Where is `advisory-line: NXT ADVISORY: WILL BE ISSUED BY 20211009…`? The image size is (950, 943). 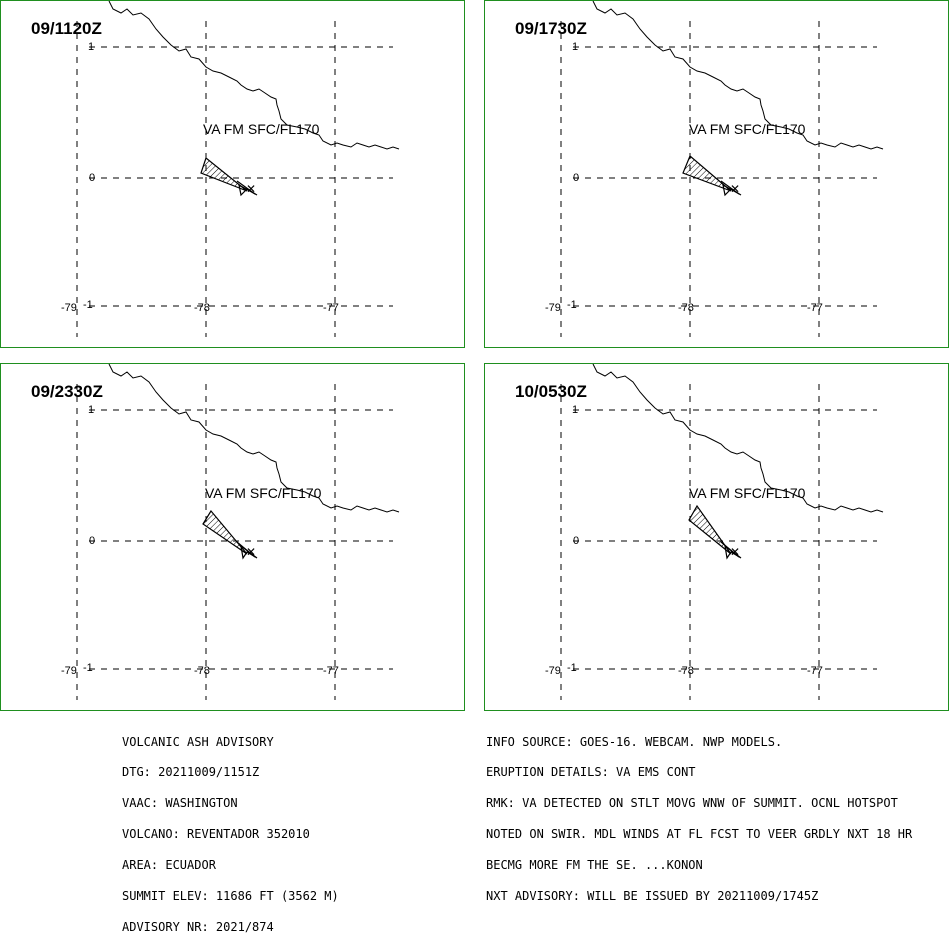
advisory-line: NXT ADVISORY: WILL BE ISSUED BY 20211009… is located at coordinates (652, 896).